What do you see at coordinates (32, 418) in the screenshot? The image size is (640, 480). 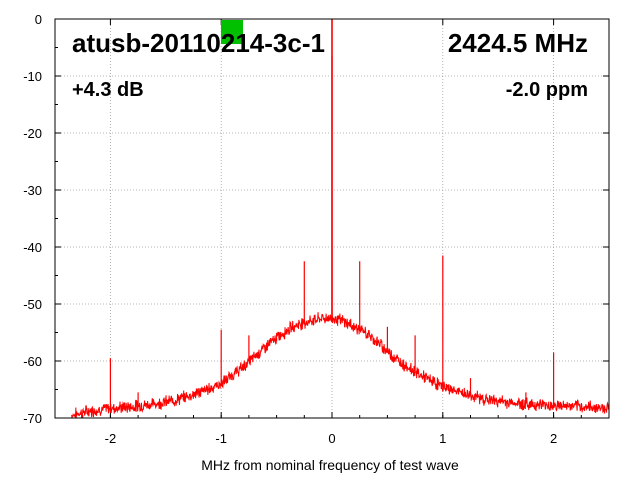 I see `y-tick-label: -70` at bounding box center [32, 418].